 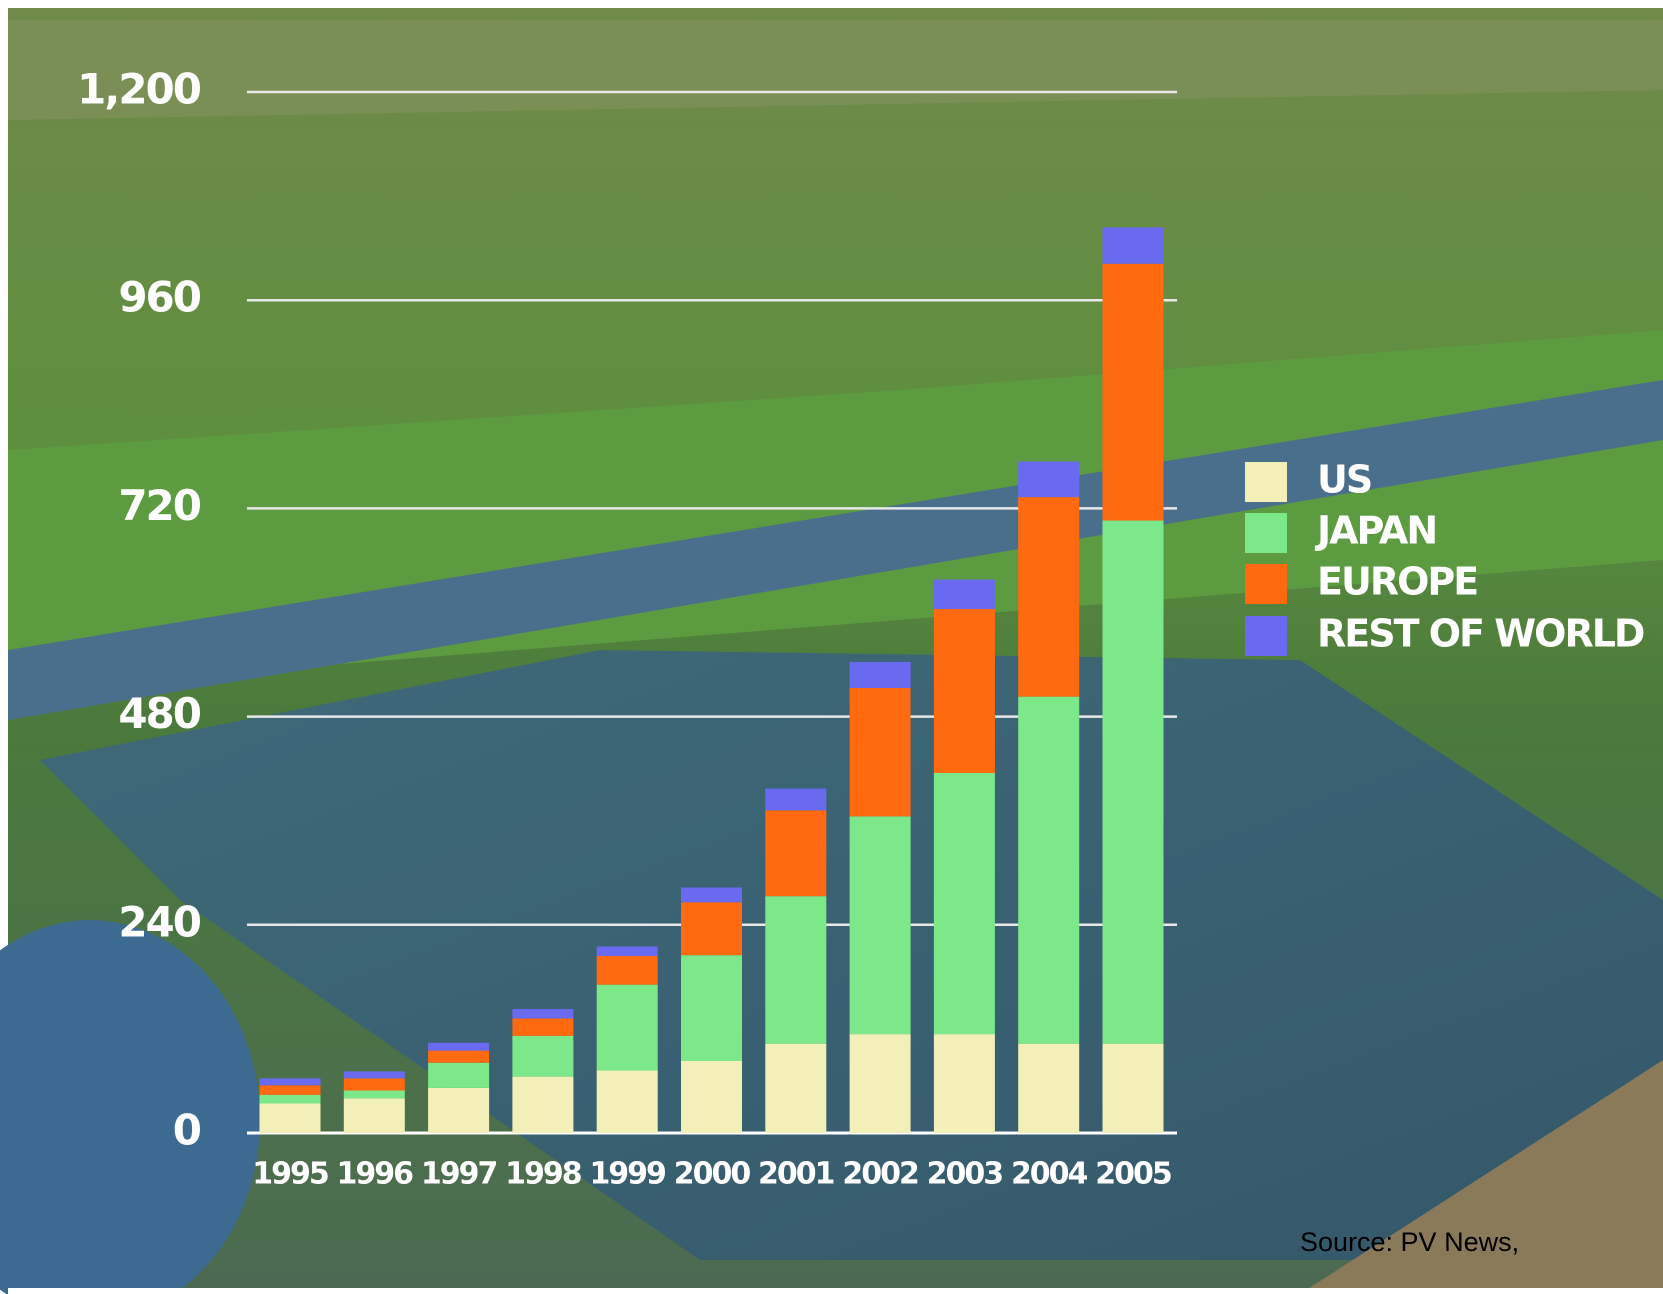 I want to click on y-tick-label: 480, so click(x=159, y=713).